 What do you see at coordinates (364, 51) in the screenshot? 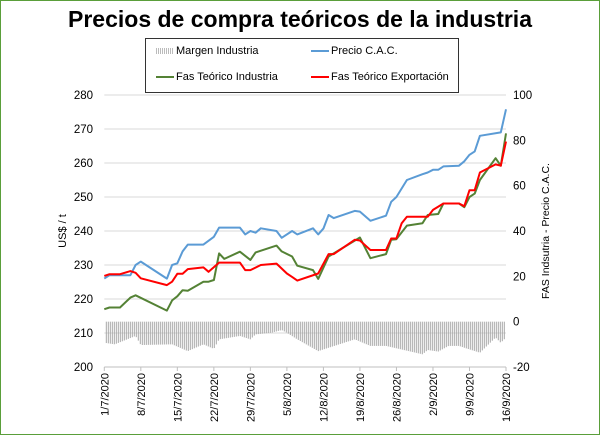
I see `legend-label: Precio C.A.C.` at bounding box center [364, 51].